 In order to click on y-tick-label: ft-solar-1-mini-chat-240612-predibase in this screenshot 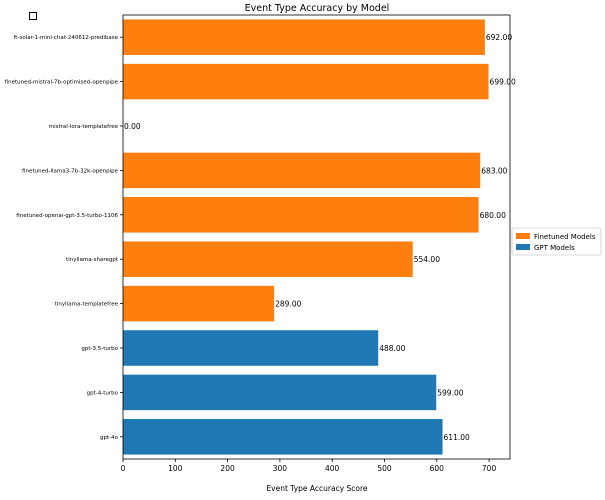, I will do `click(65, 38)`.